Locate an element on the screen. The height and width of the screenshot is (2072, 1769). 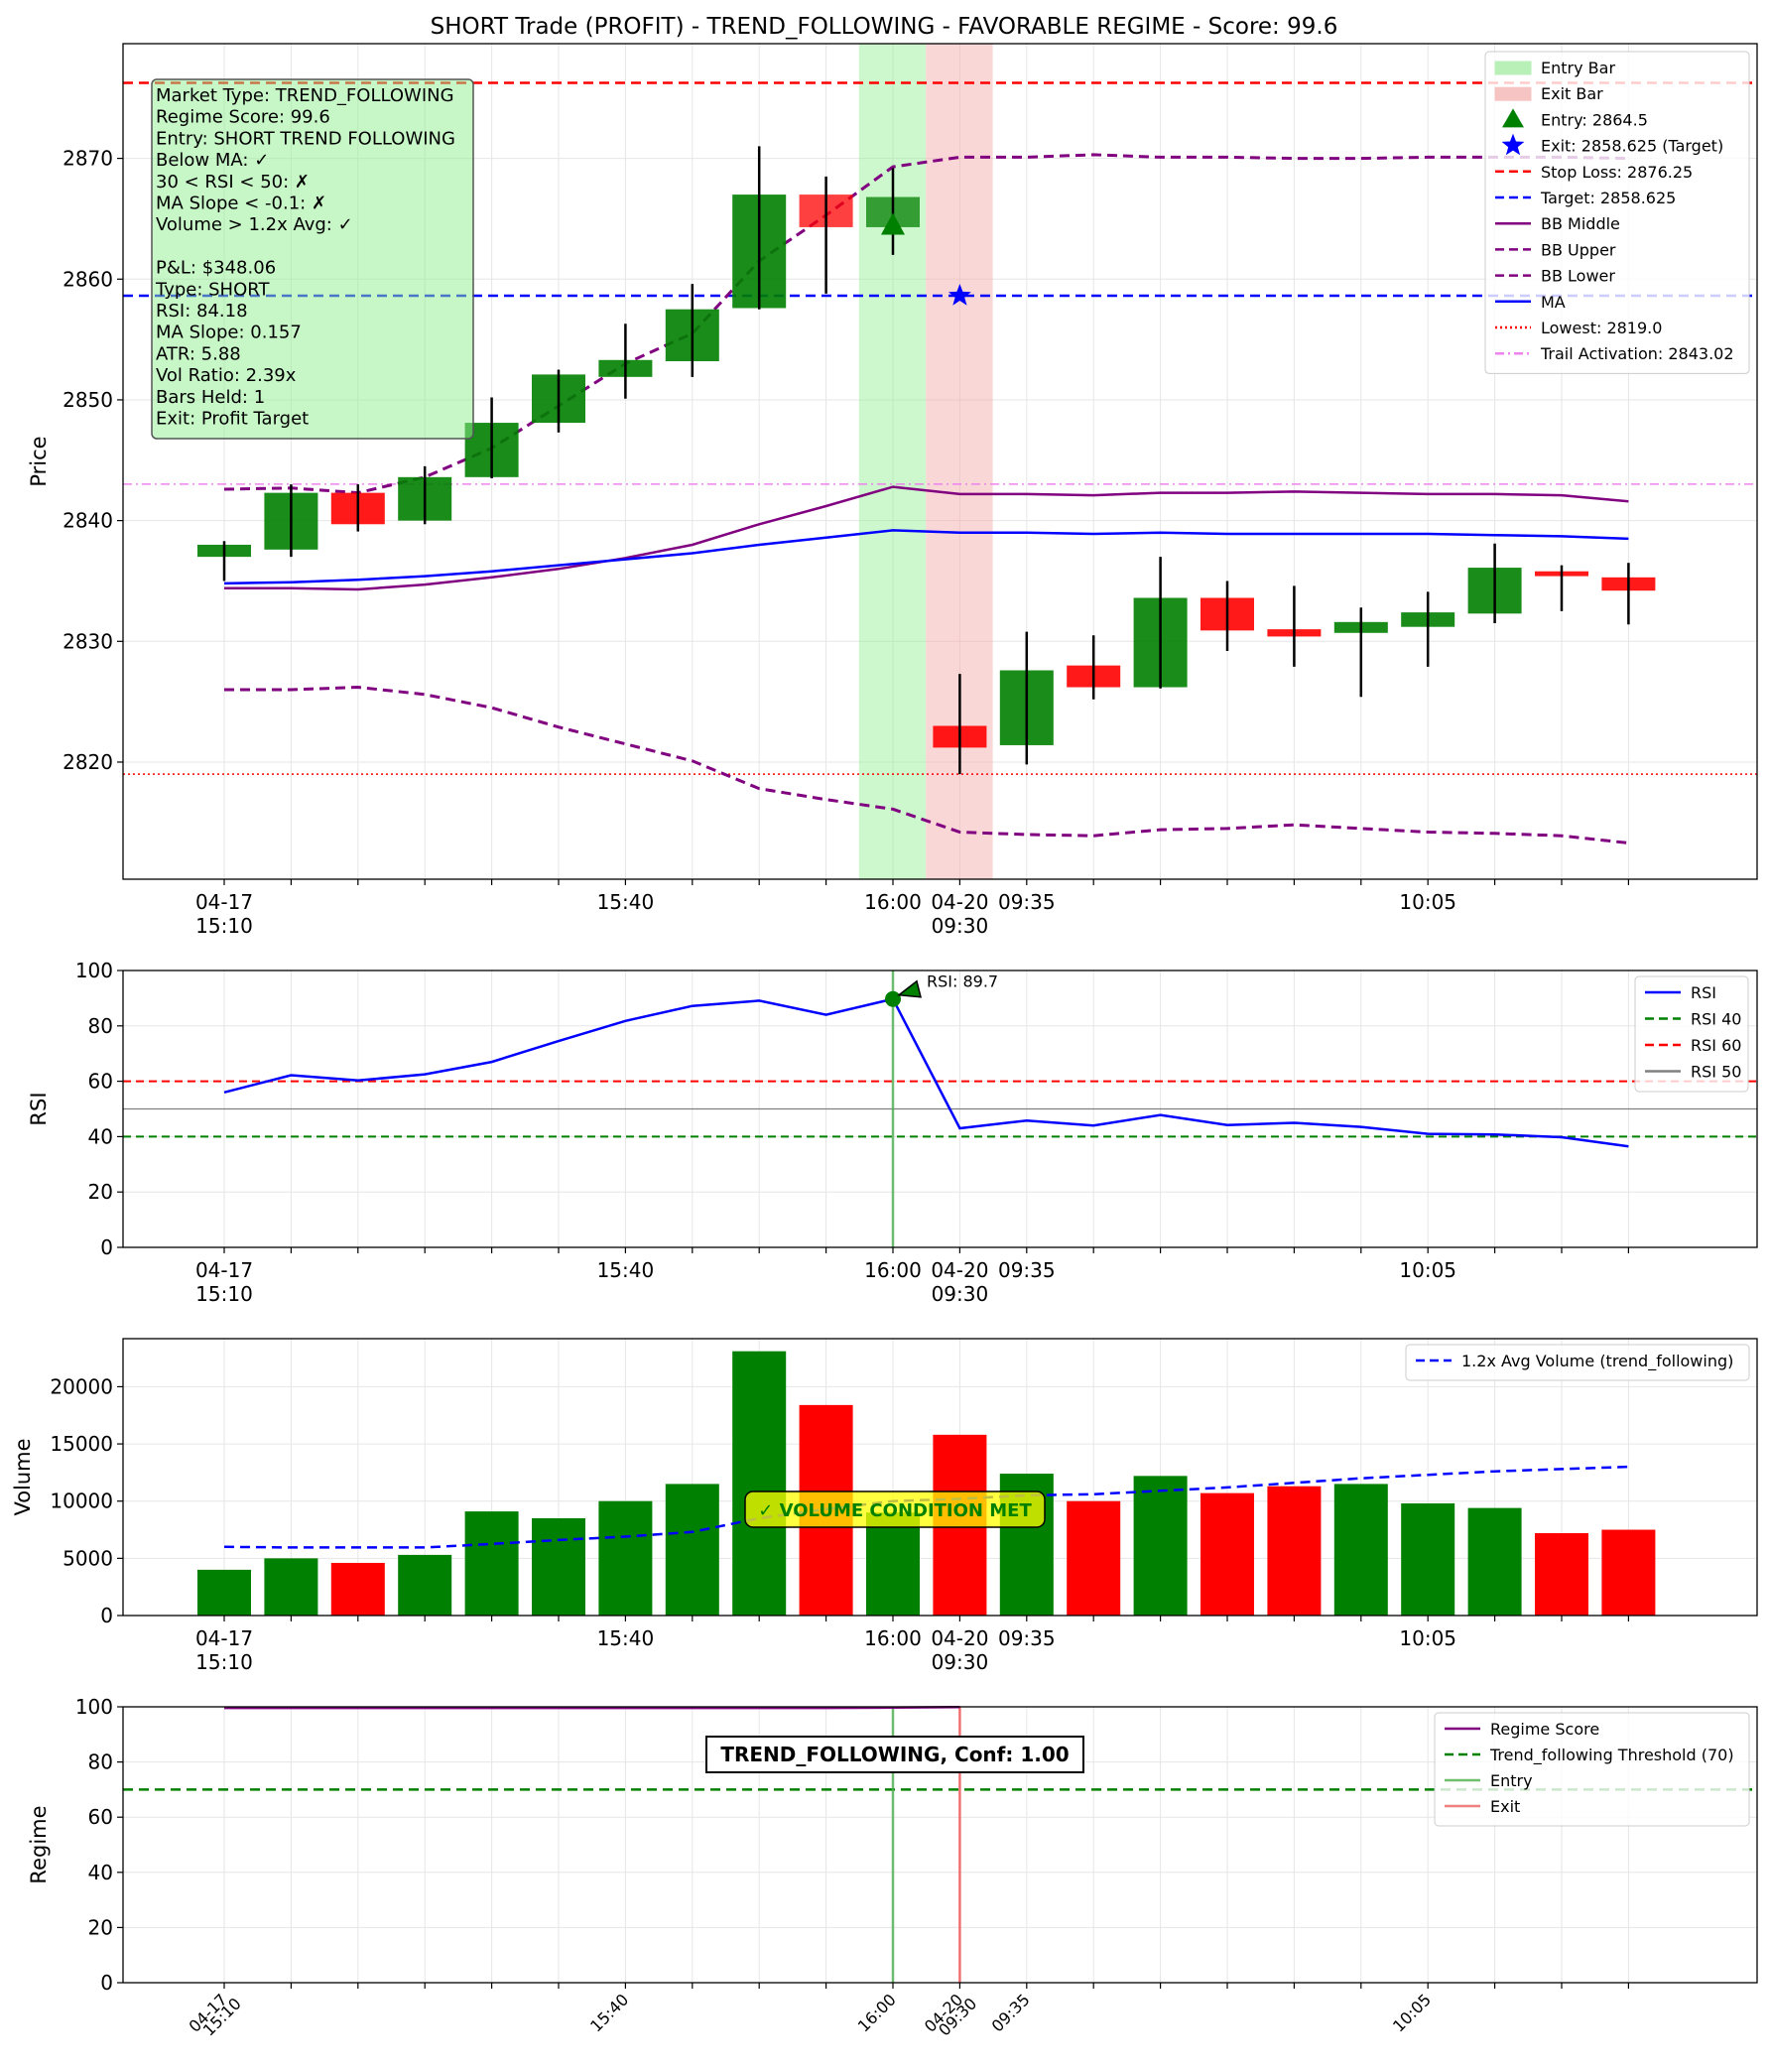
info-line: MA Slope < -0.1: ✗ is located at coordinates (241, 204).